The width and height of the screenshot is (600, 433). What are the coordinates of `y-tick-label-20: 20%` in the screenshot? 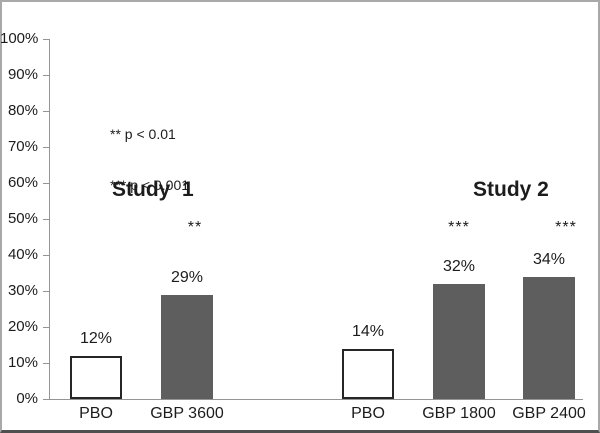 It's located at (22, 326).